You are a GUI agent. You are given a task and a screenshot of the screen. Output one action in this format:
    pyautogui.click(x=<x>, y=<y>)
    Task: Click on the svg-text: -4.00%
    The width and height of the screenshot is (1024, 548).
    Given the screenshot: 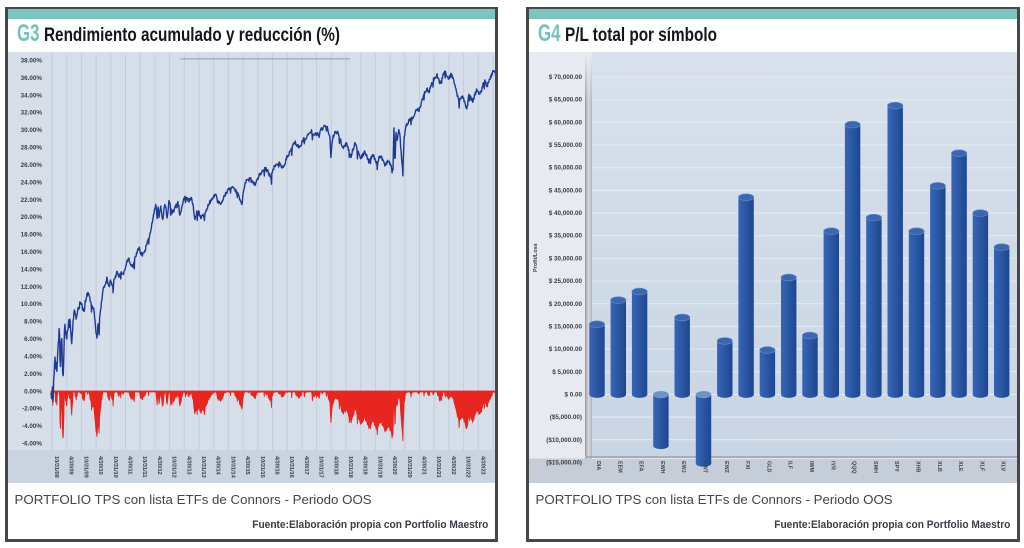 What is the action you would take?
    pyautogui.click(x=32, y=426)
    